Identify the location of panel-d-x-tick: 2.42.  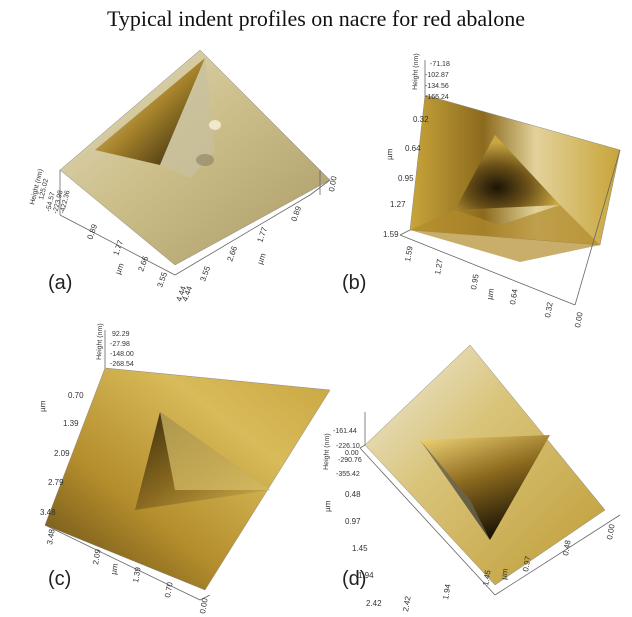
(374, 603).